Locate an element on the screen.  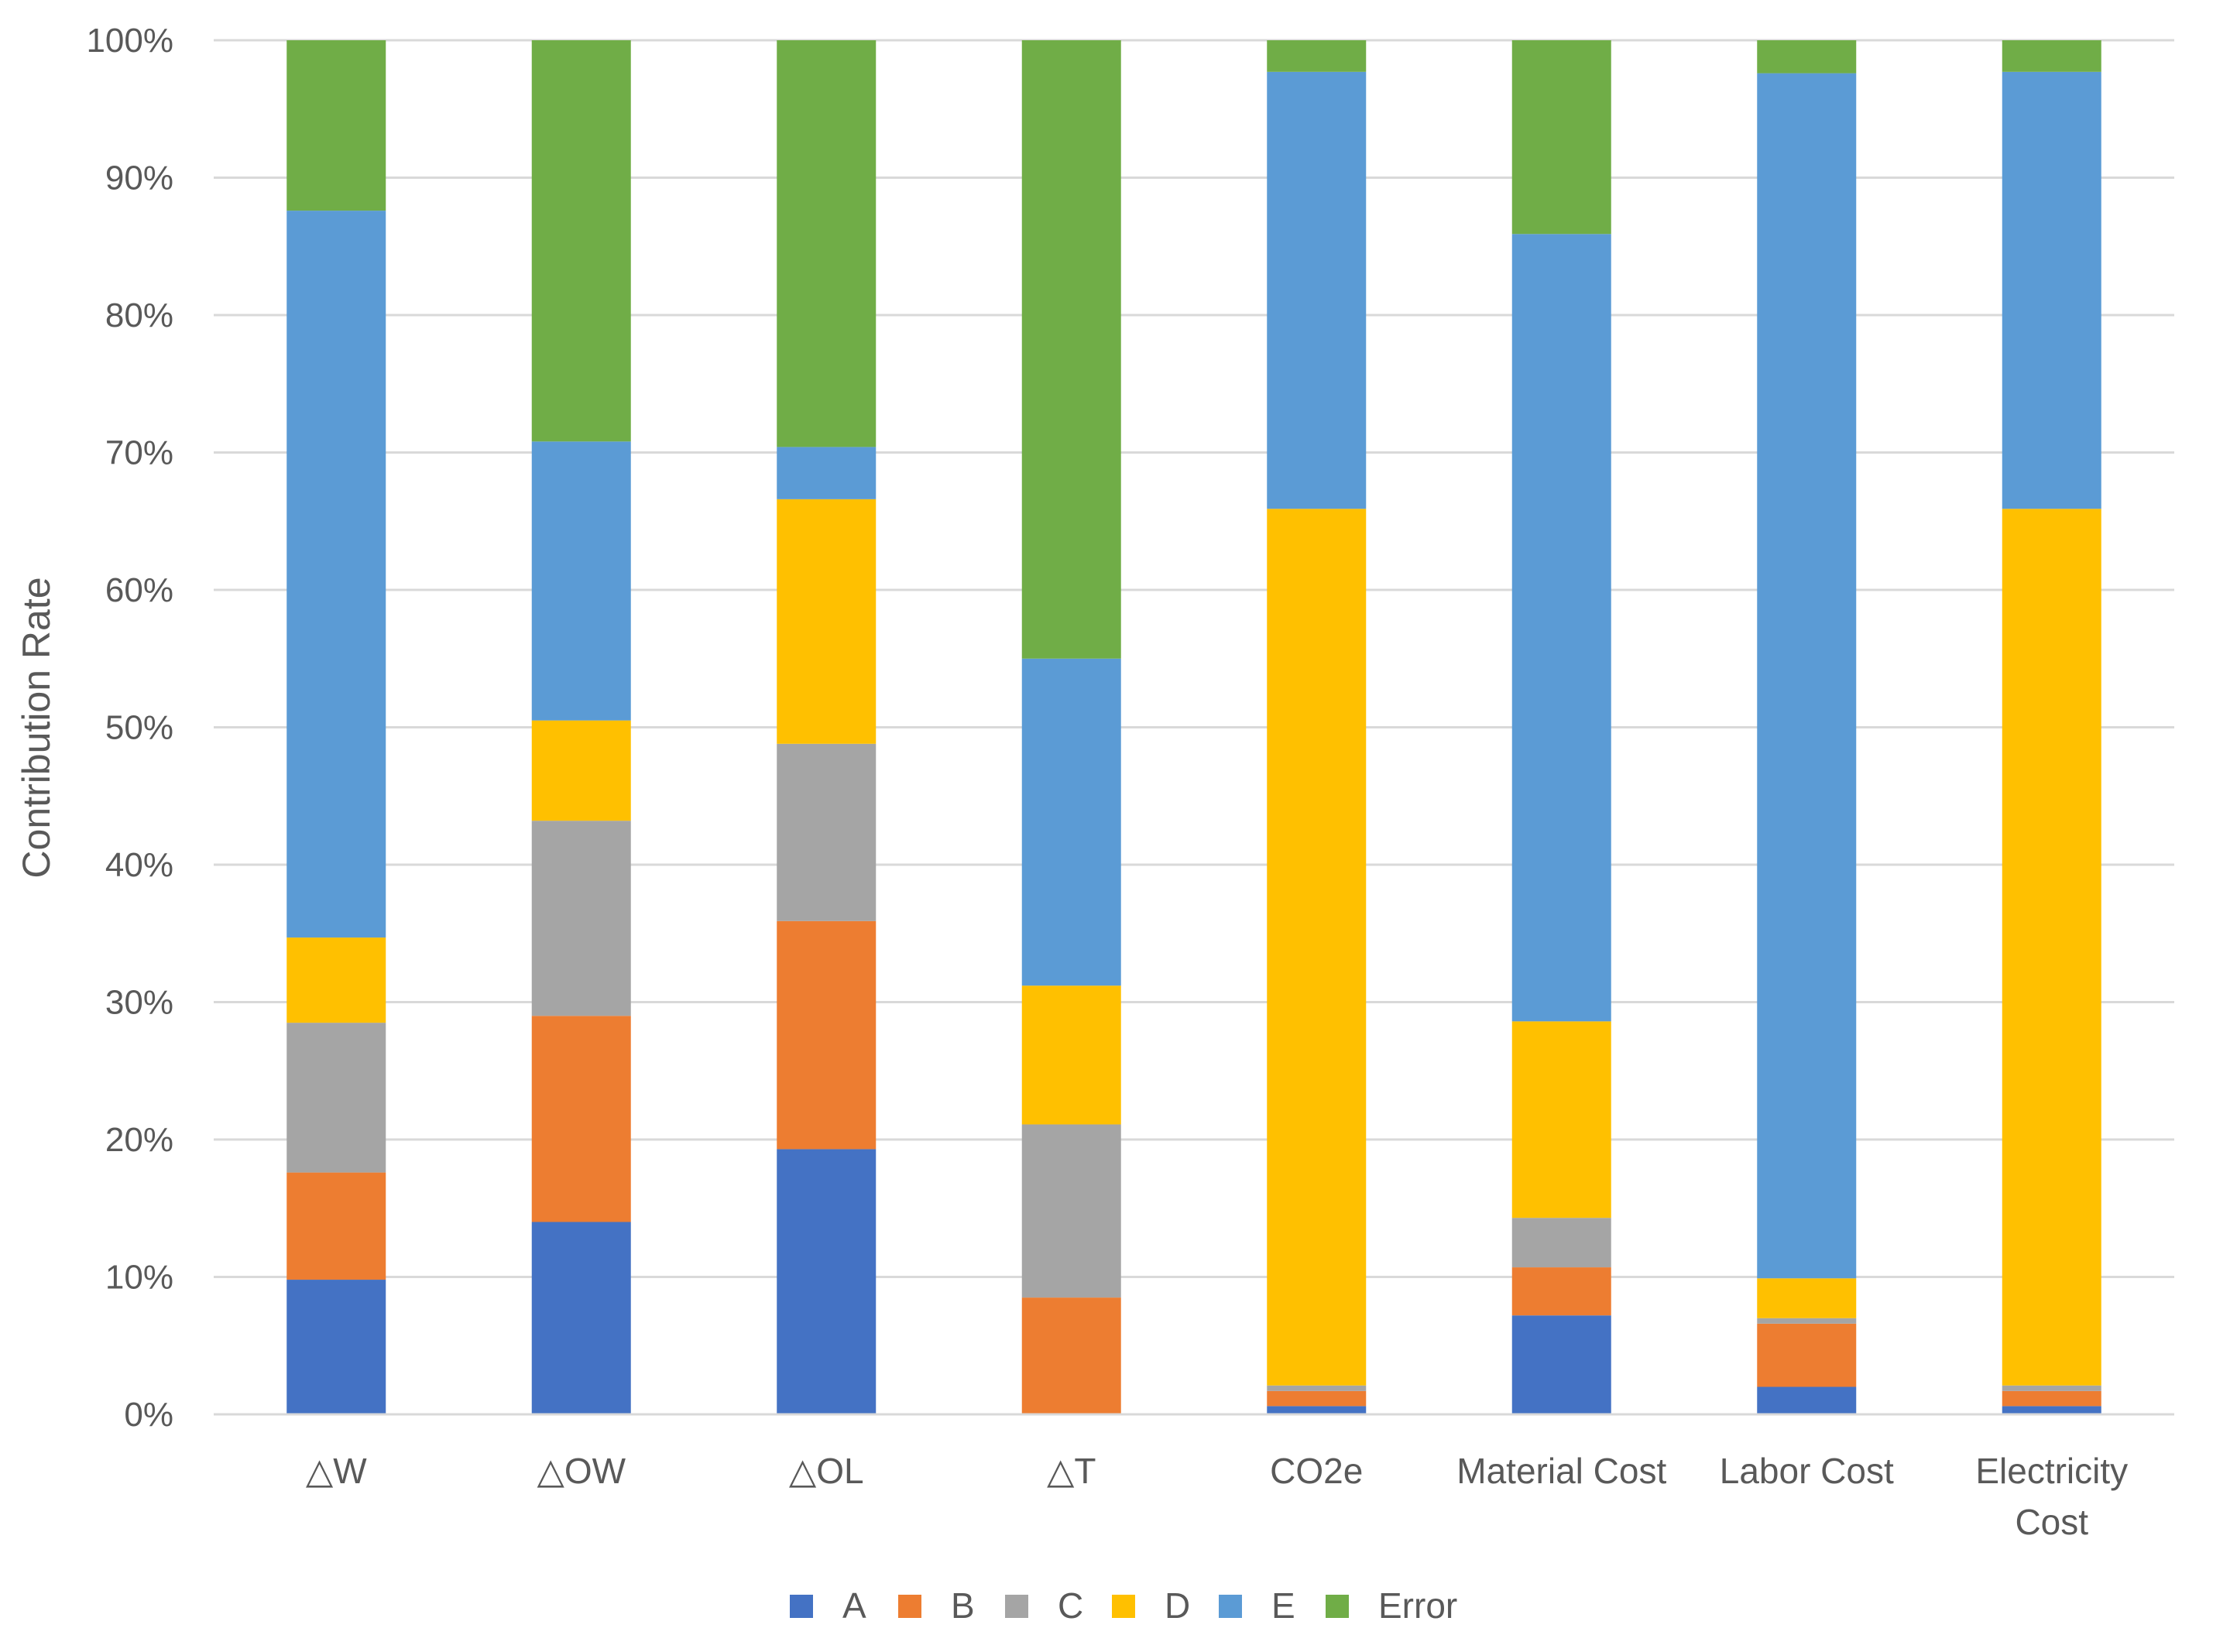
legend-label: B is located at coordinates (963, 1606).